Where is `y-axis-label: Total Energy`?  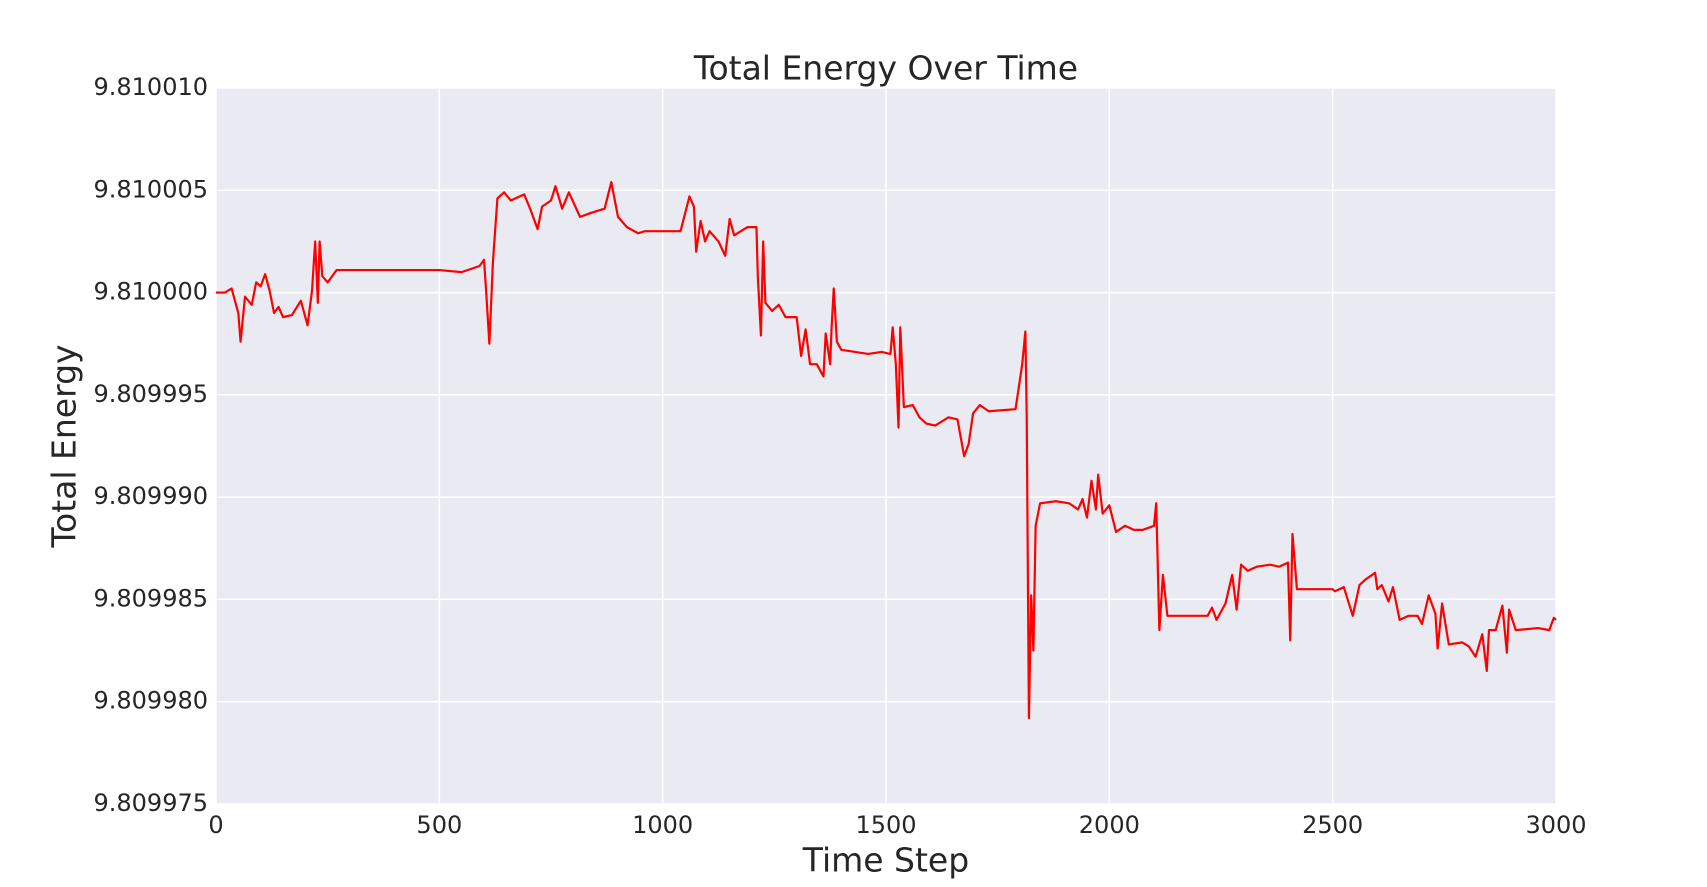
y-axis-label: Total Energy is located at coordinates (64, 446).